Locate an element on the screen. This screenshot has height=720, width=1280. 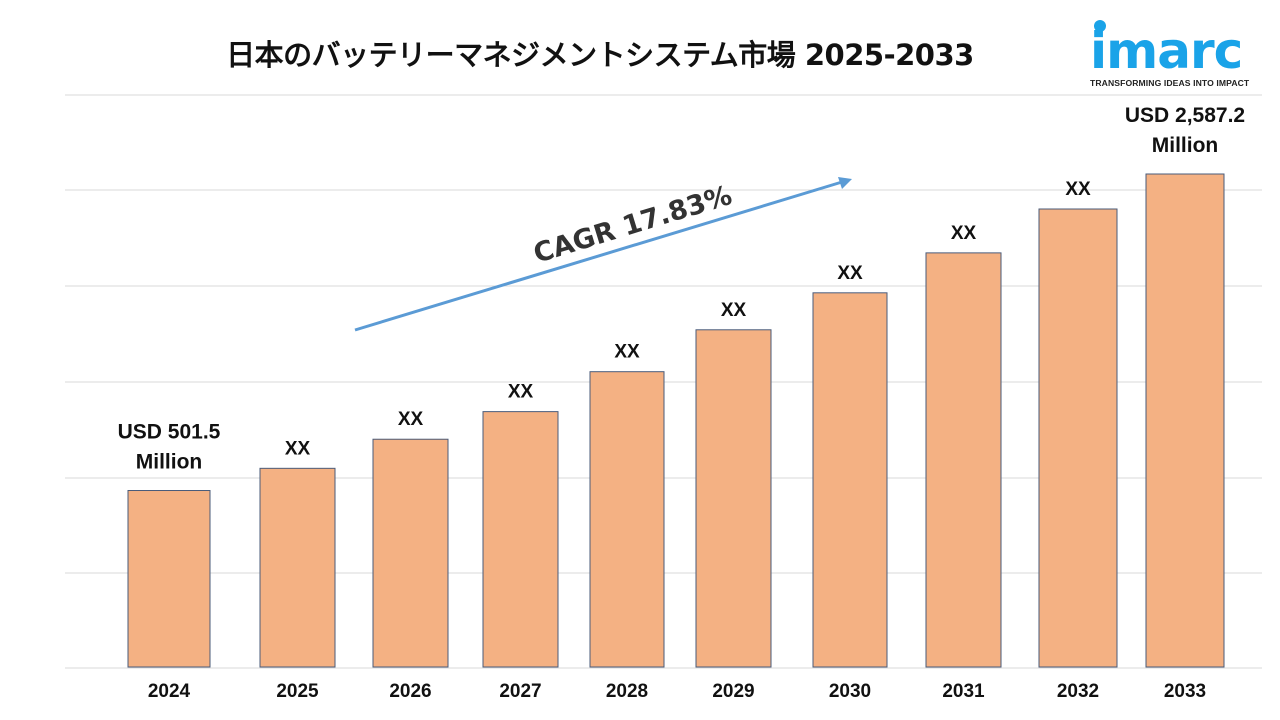
x-tick-label: 2032 is located at coordinates (1078, 691).